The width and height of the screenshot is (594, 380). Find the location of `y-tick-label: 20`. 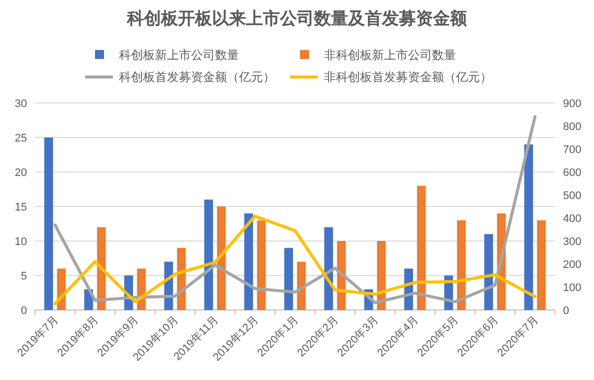

y-tick-label: 20 is located at coordinates (20, 173).